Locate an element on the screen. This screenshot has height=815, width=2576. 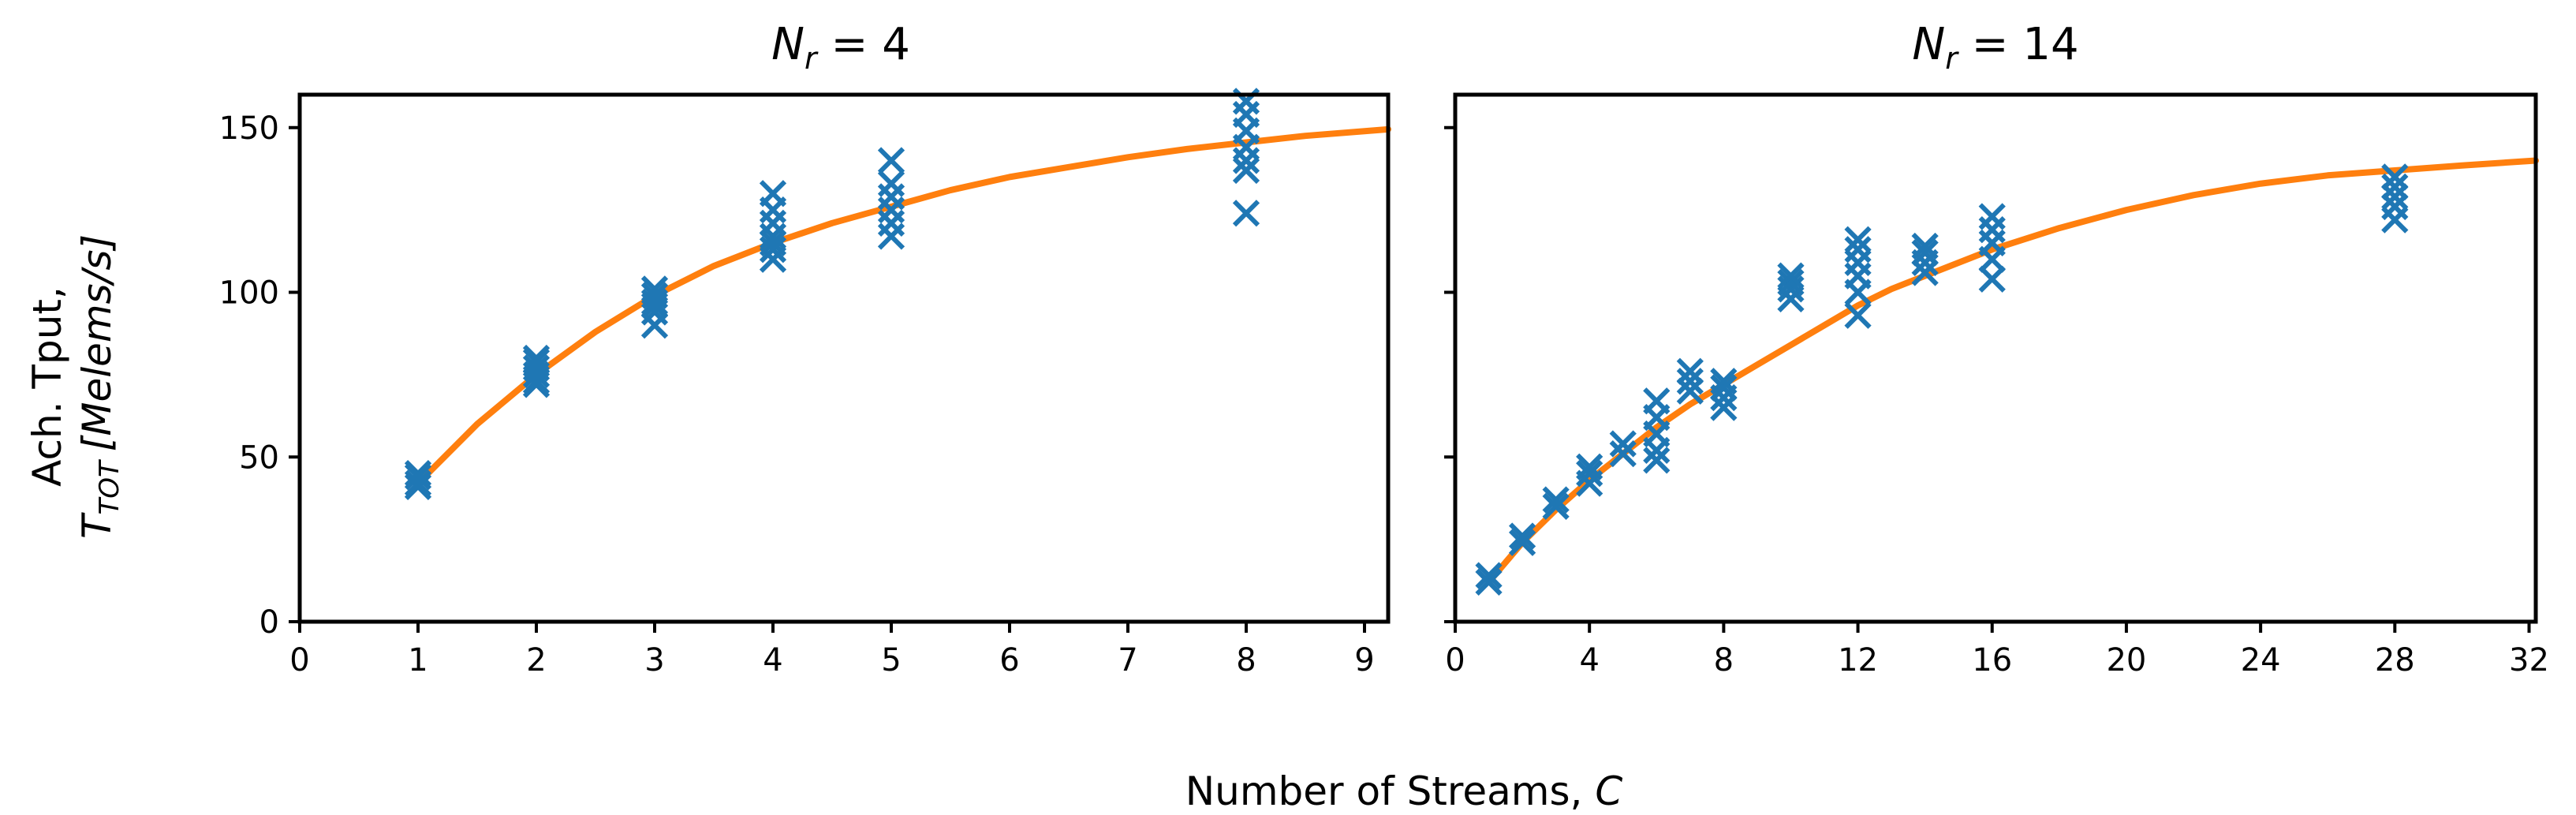
x-axis-title-var: C is located at coordinates (1608, 791).